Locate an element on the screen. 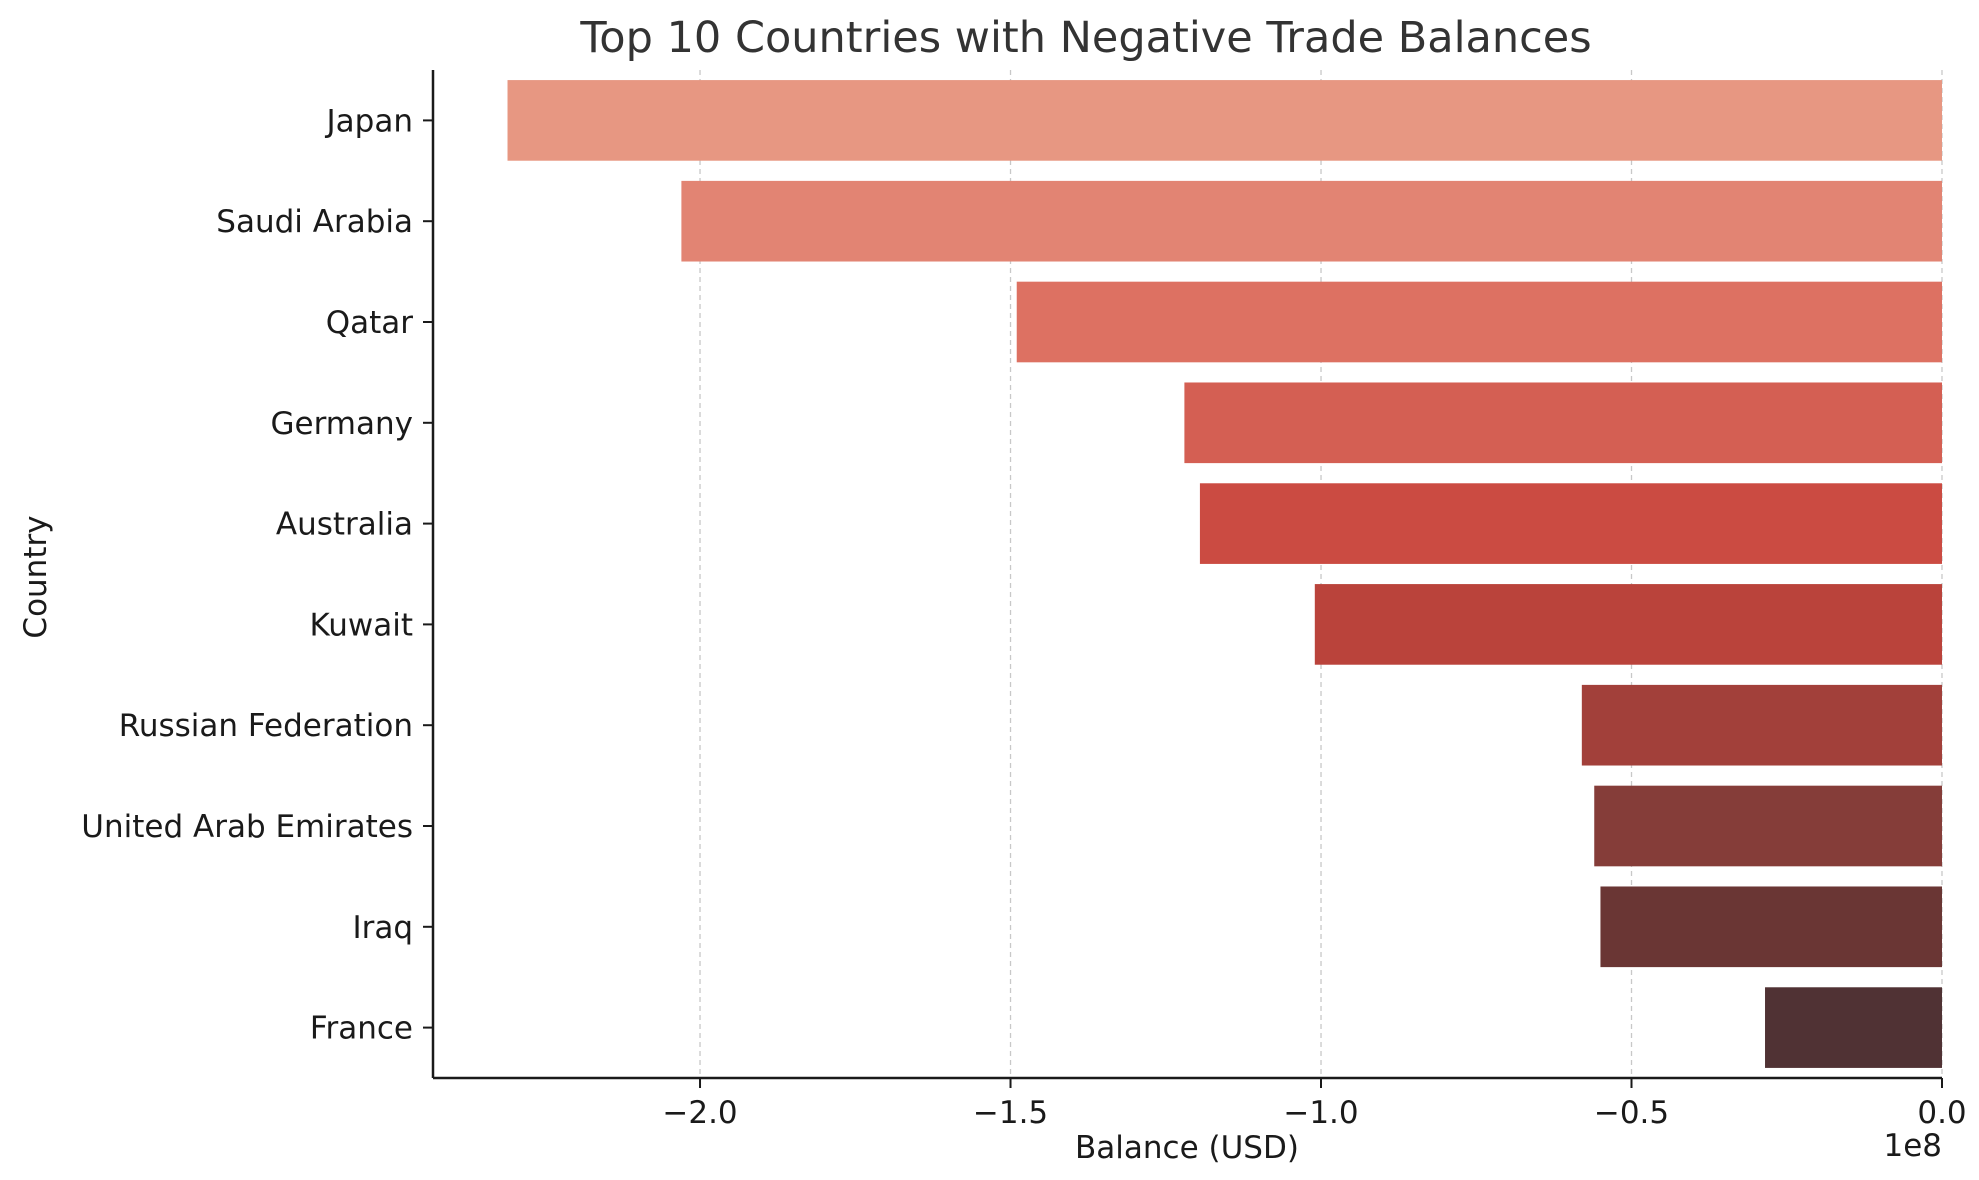 This screenshot has height=1180, width=1979. y-tick-label: Saudi Arabia is located at coordinates (314, 222).